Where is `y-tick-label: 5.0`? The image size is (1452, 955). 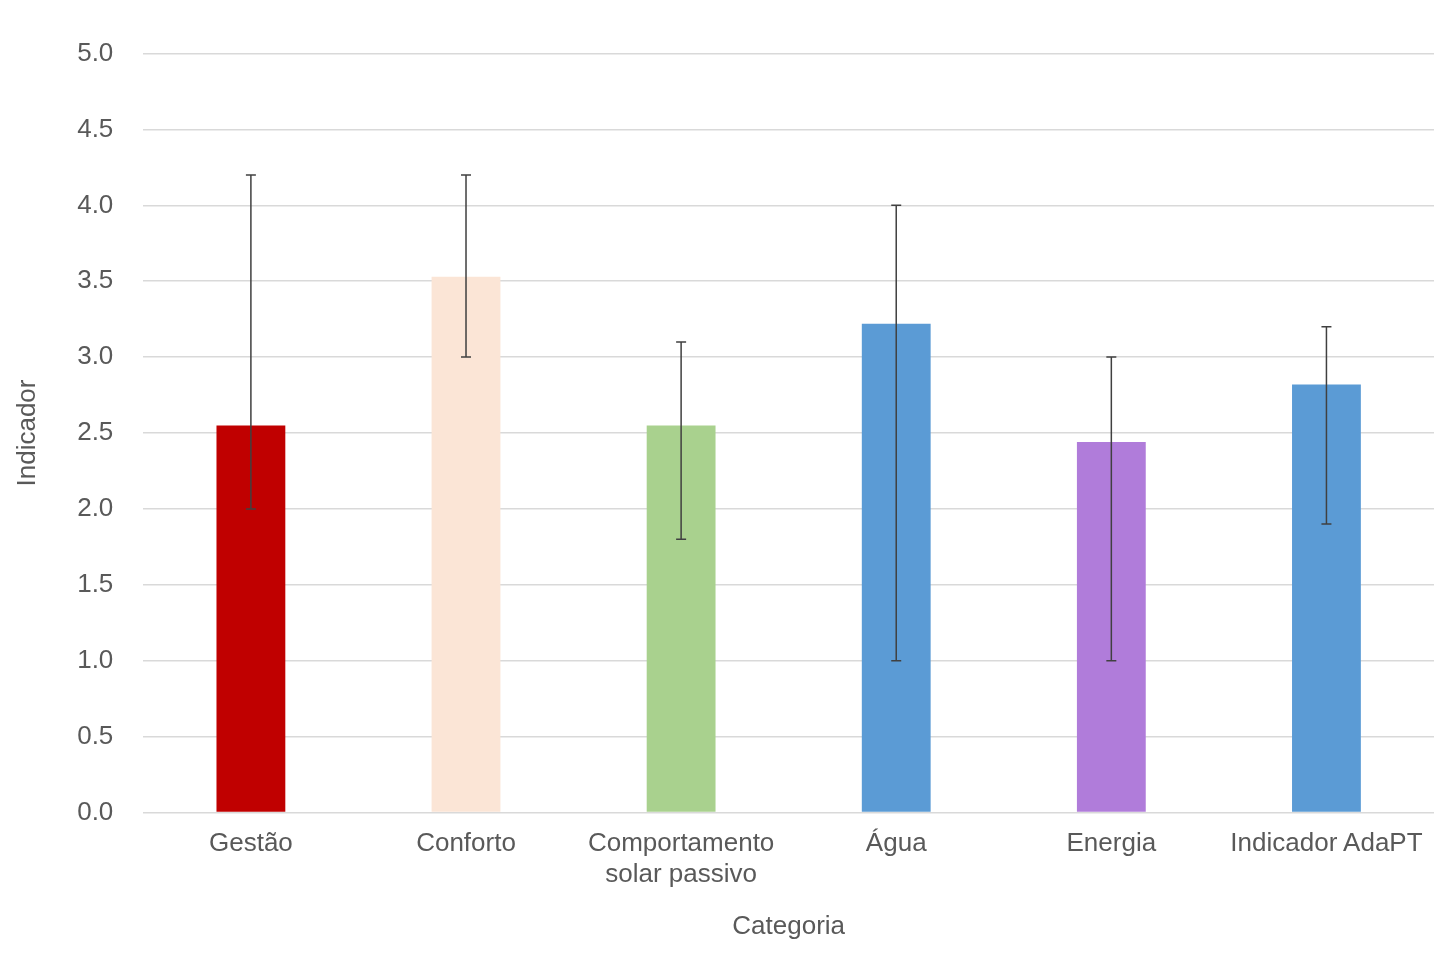
y-tick-label: 5.0 is located at coordinates (95, 51).